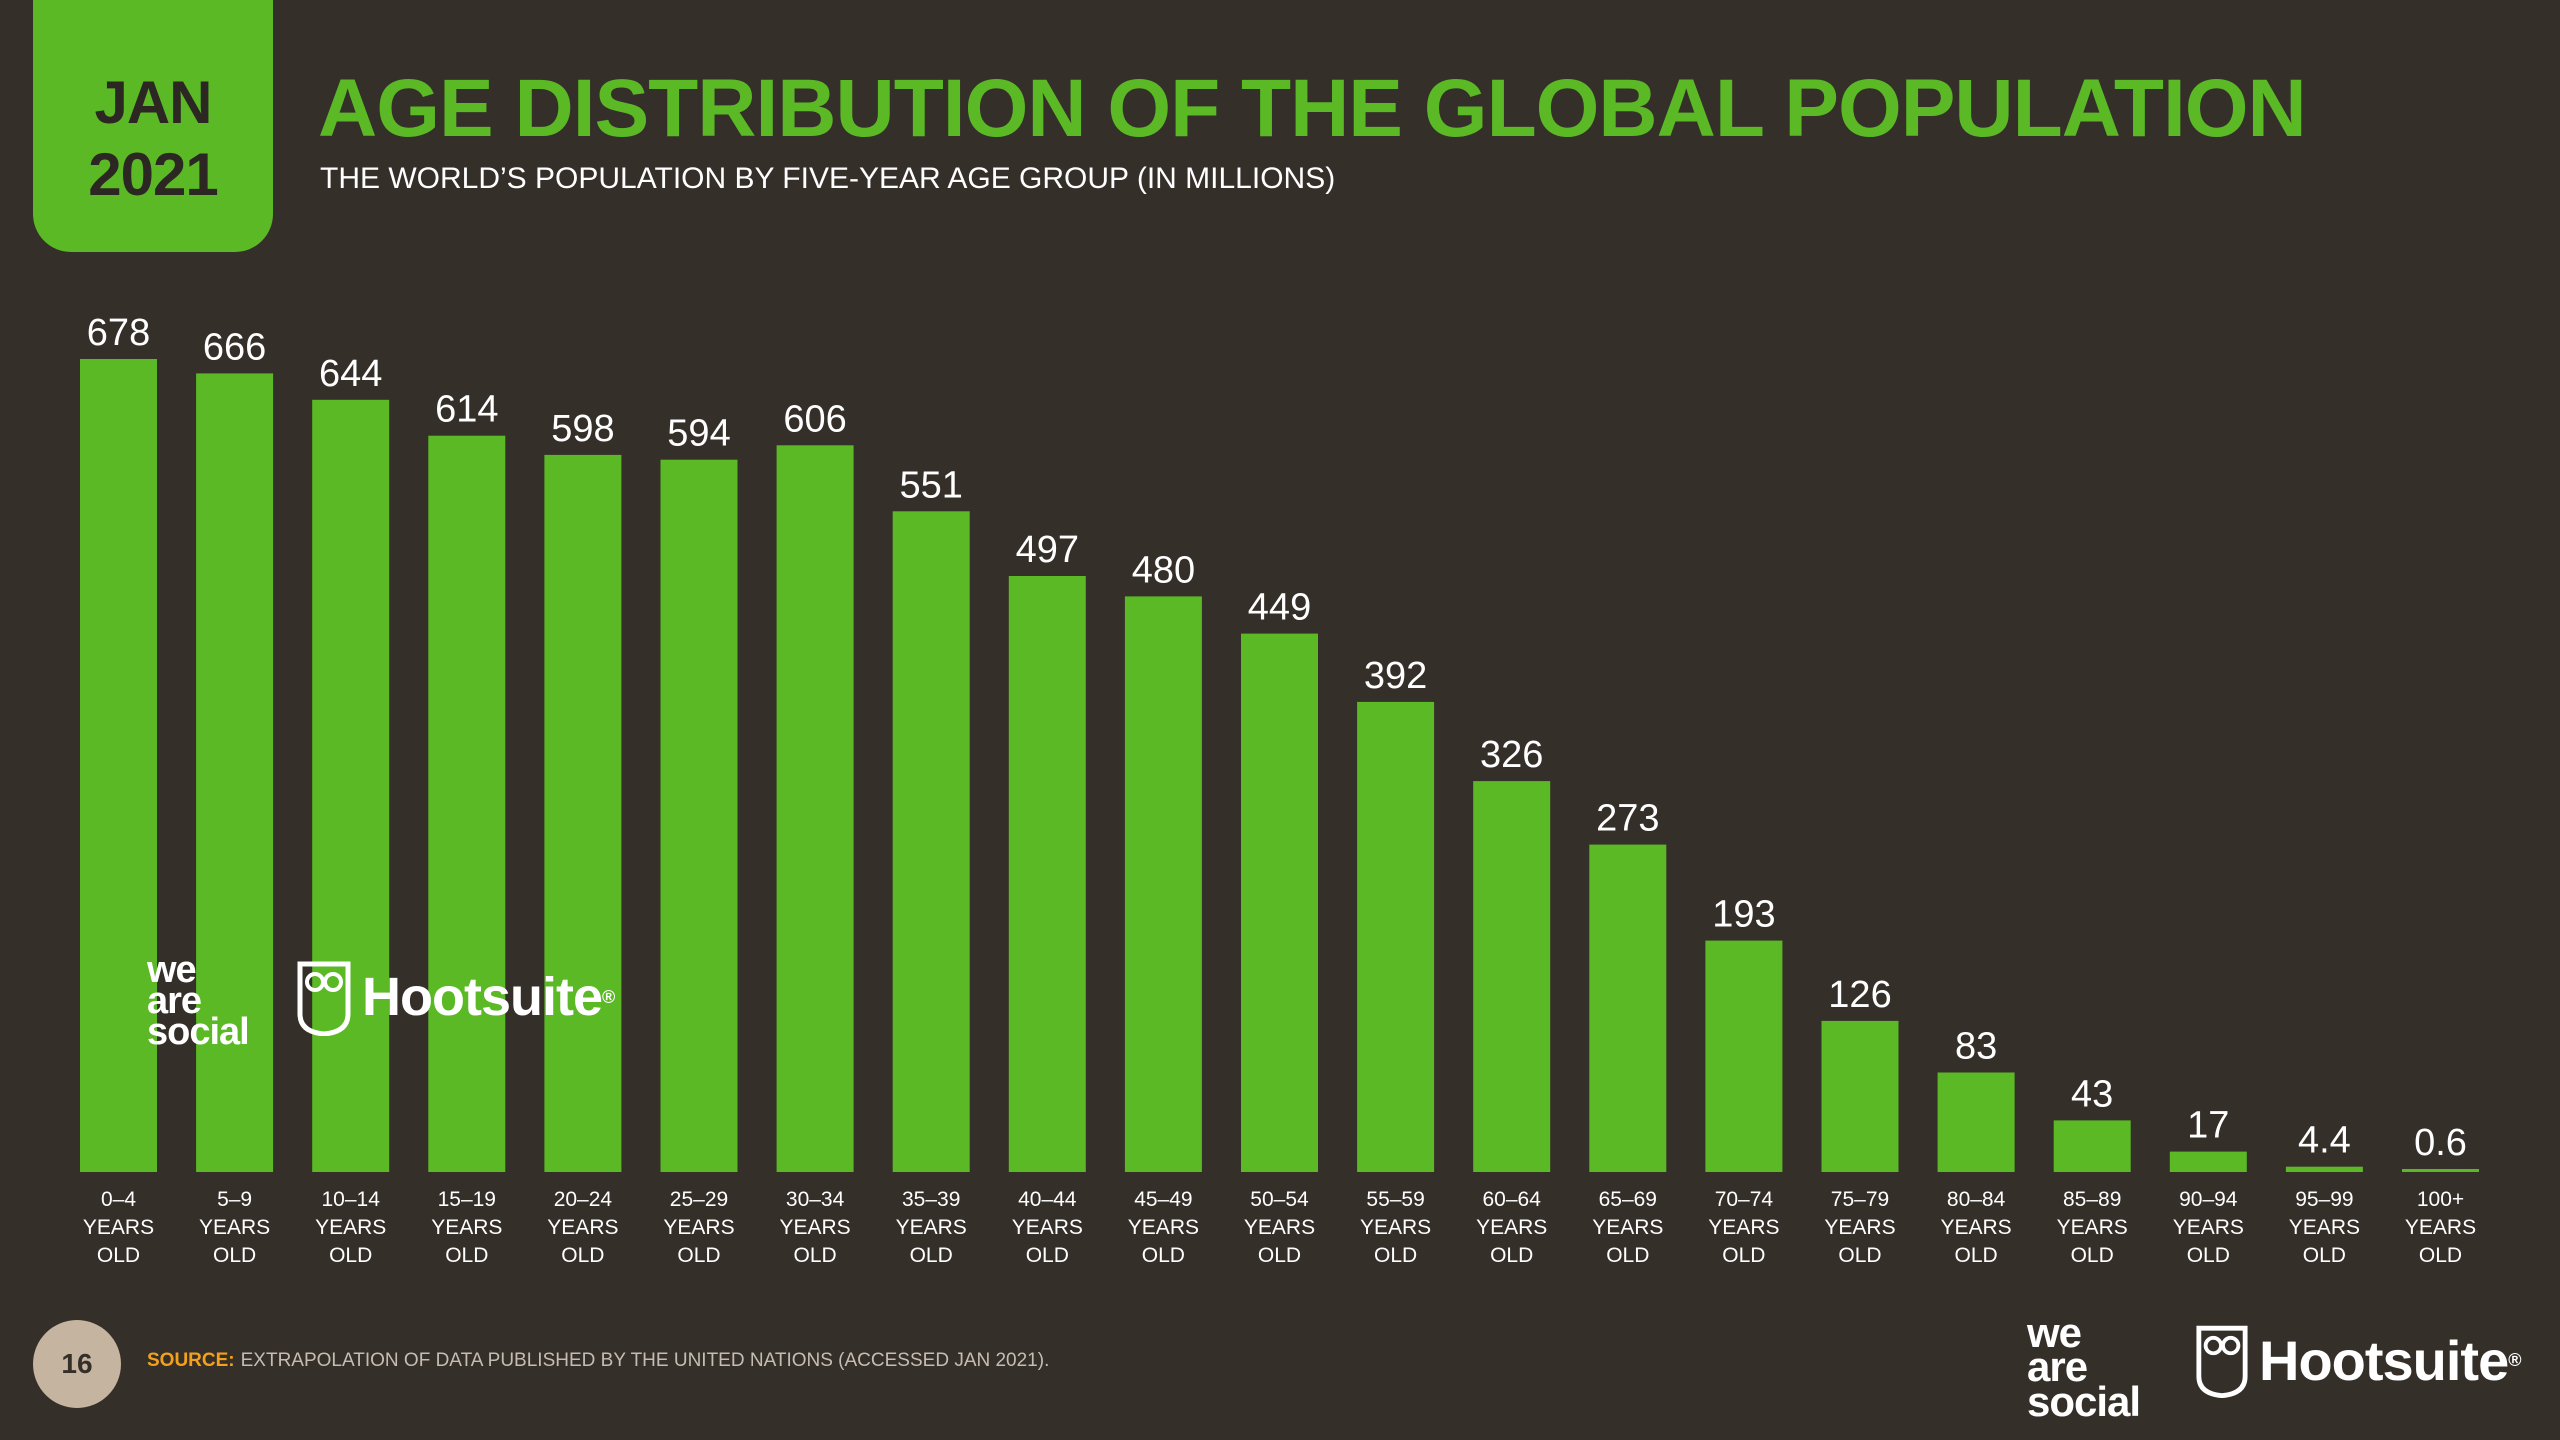 The height and width of the screenshot is (1440, 2560). What do you see at coordinates (2440, 1227) in the screenshot?
I see `category-label-20-line-1: YEARS` at bounding box center [2440, 1227].